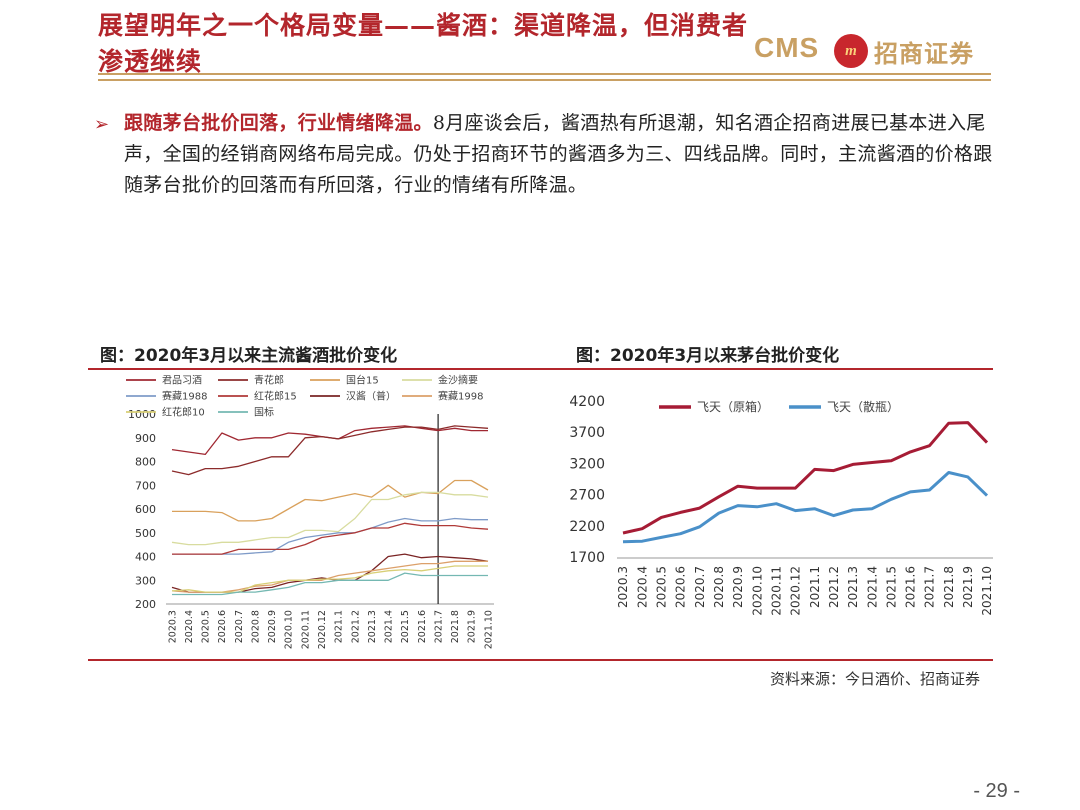  I want to click on legend-label: 飞天（散瓶）, so click(863, 406).